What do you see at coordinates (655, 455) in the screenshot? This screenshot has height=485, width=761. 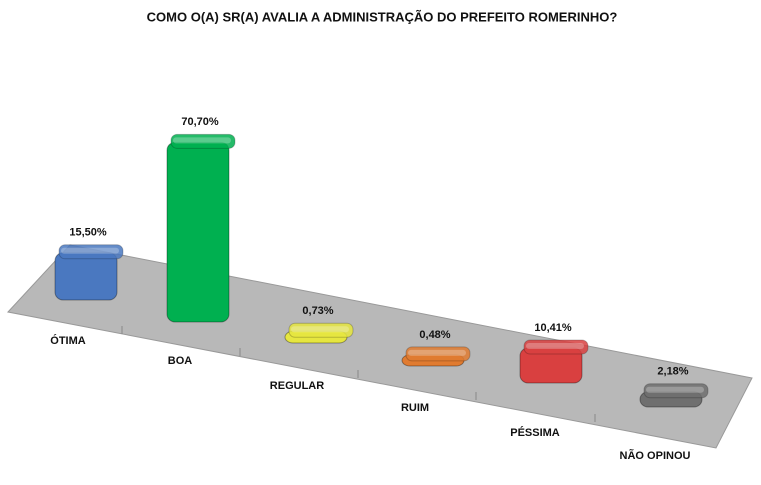 I see `x-tick-label: NÃO OPINOU` at bounding box center [655, 455].